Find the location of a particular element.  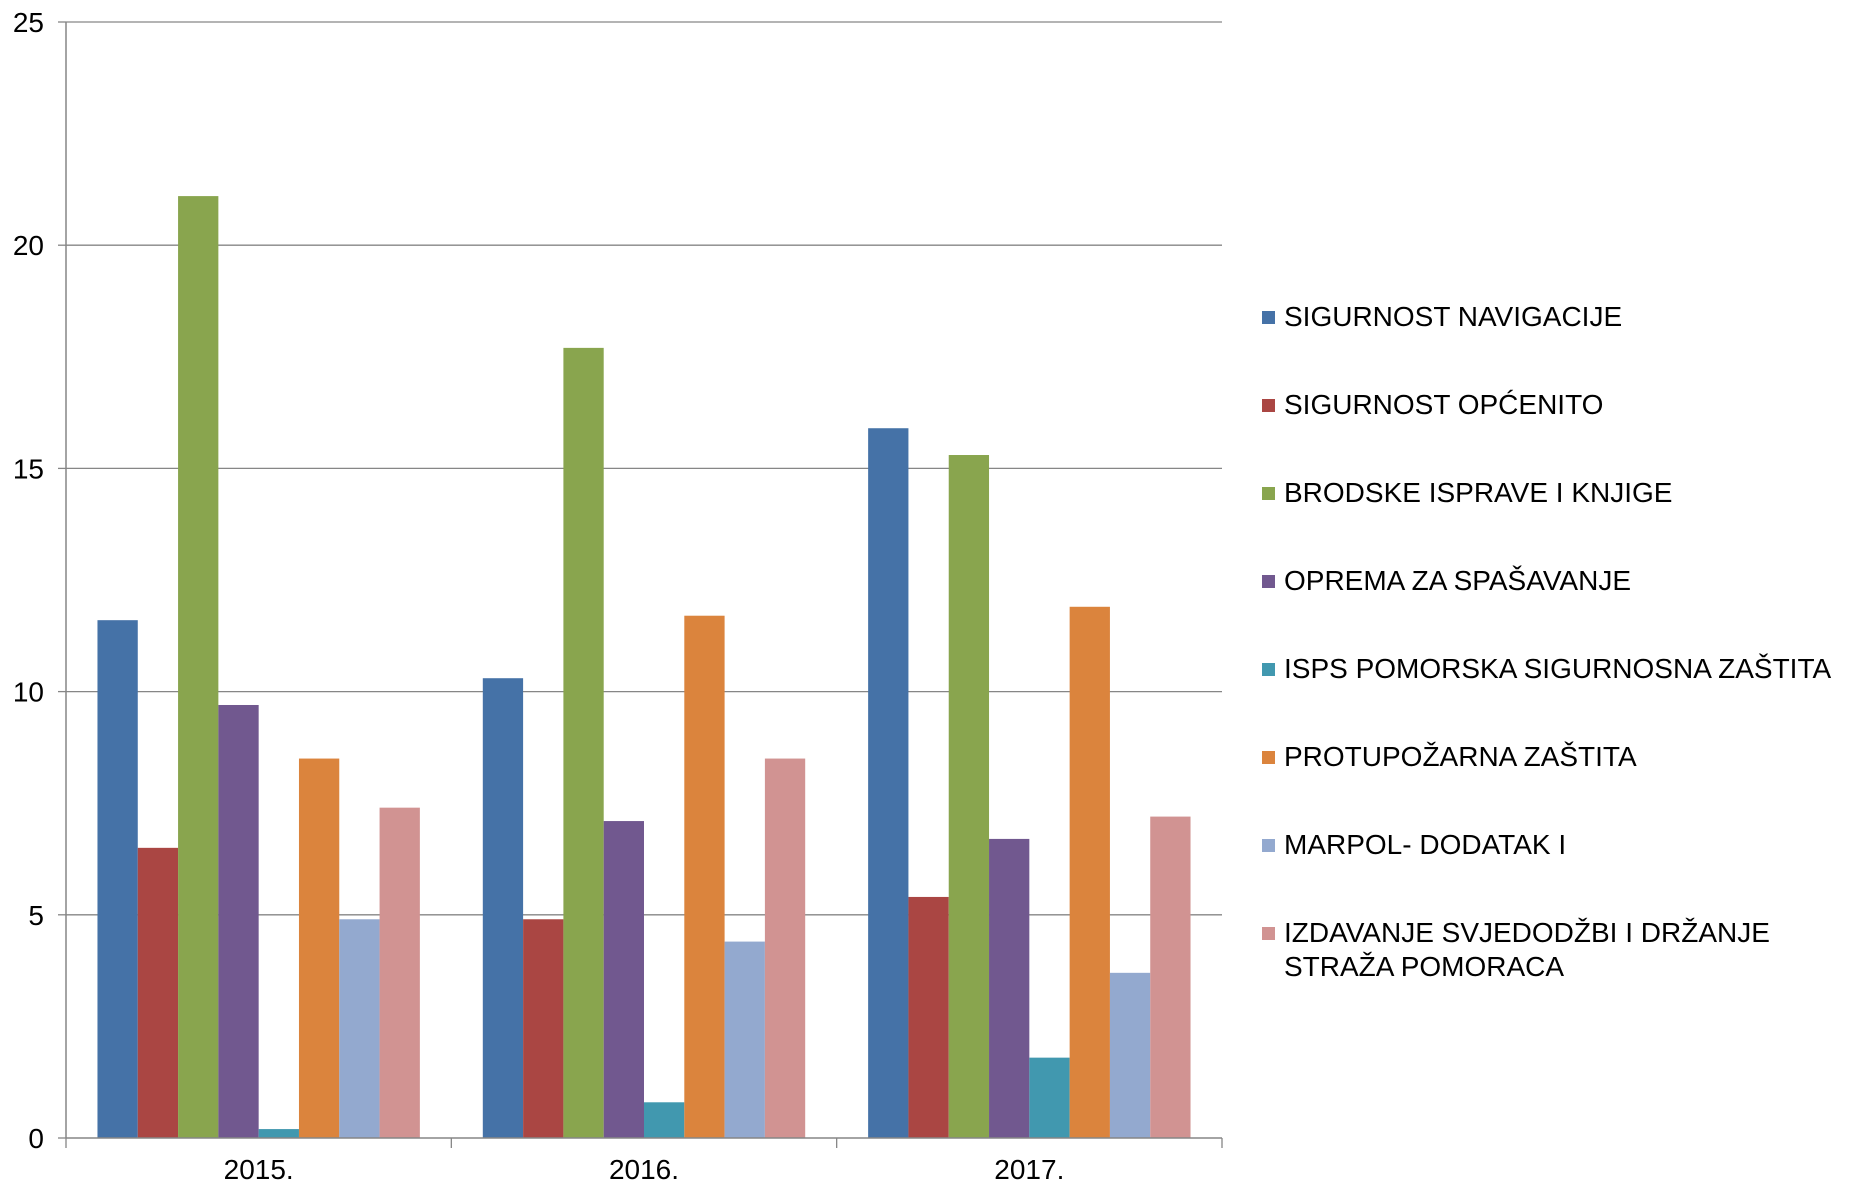

x-tick-label: 2017. is located at coordinates (1029, 1168).